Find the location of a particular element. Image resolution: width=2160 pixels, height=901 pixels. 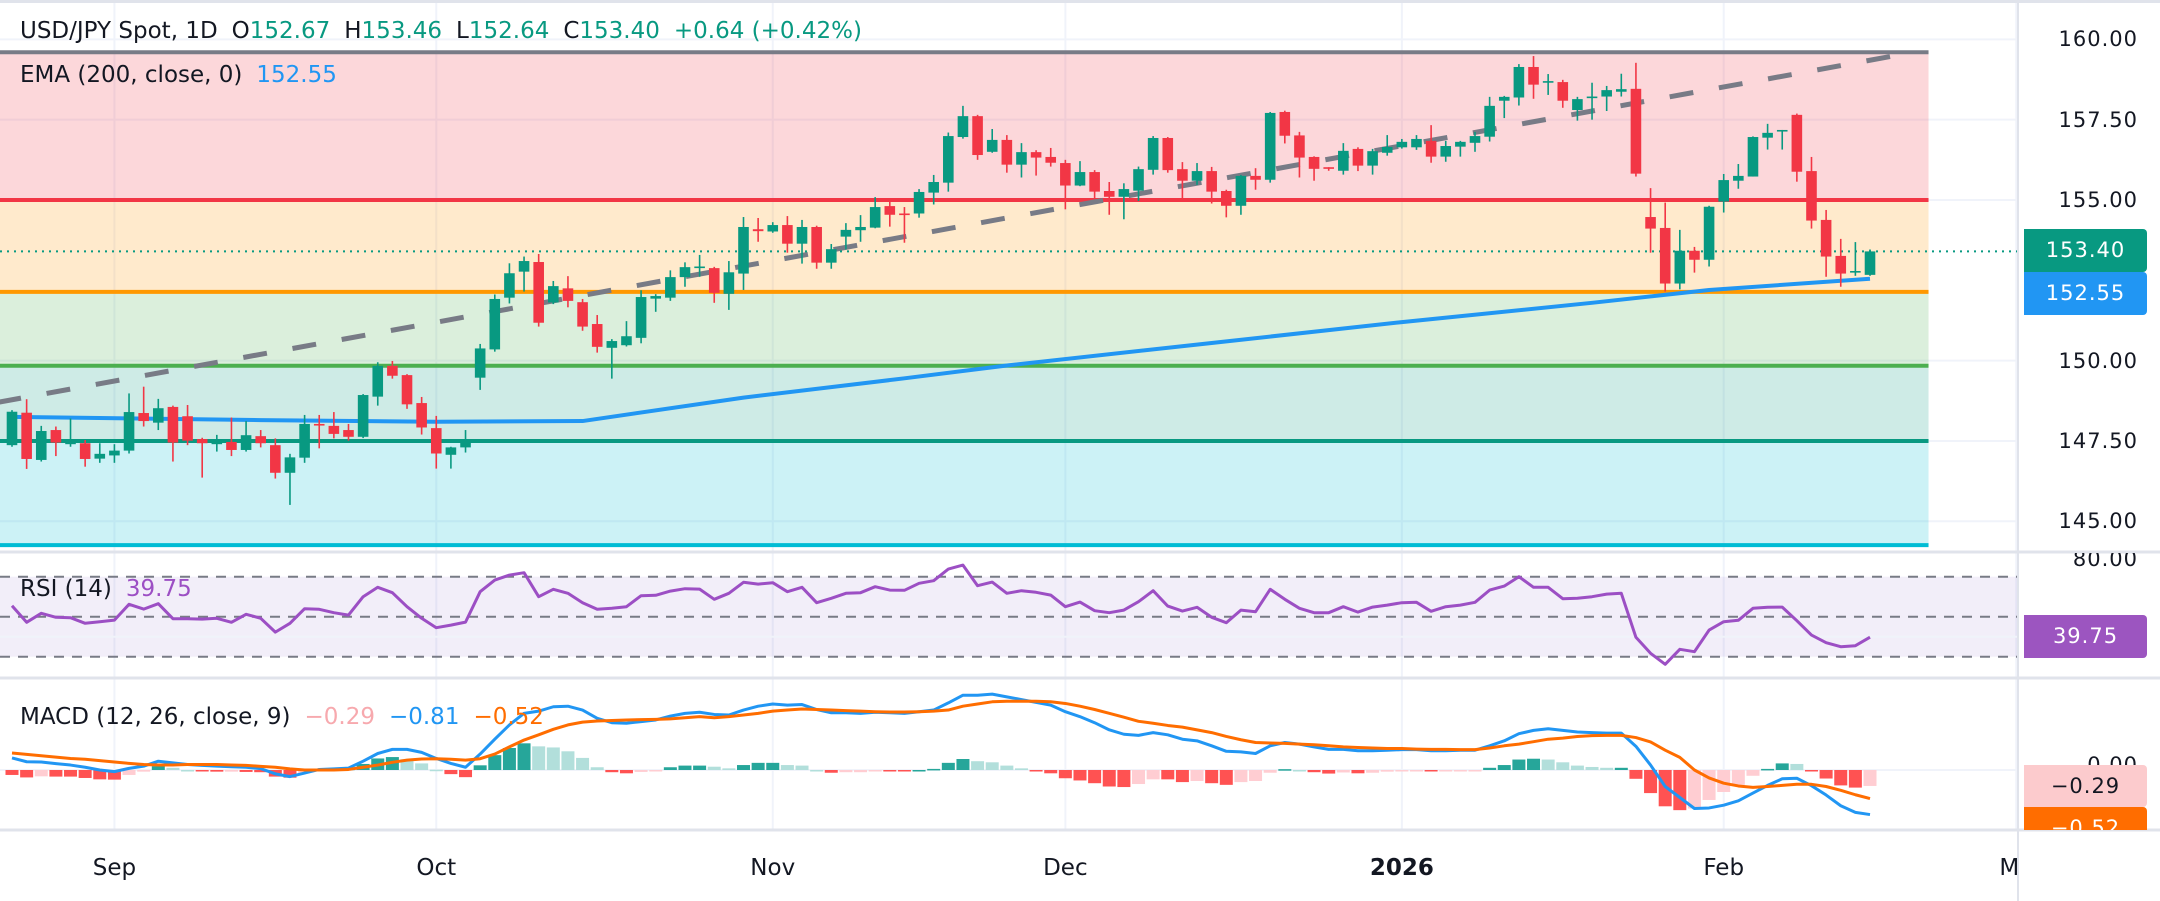

macd-axis: 0.00 −0.29 −0.52 is located at coordinates (2089, 754).